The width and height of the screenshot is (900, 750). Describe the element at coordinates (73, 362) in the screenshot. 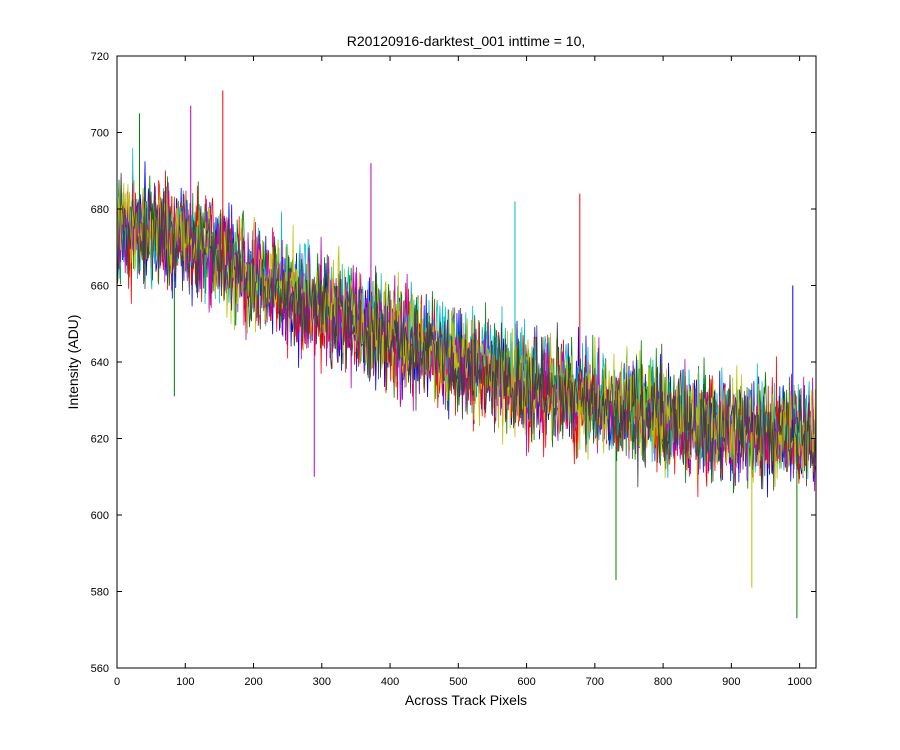

I see `y-axis-label: Intensity (ADU)` at that location.